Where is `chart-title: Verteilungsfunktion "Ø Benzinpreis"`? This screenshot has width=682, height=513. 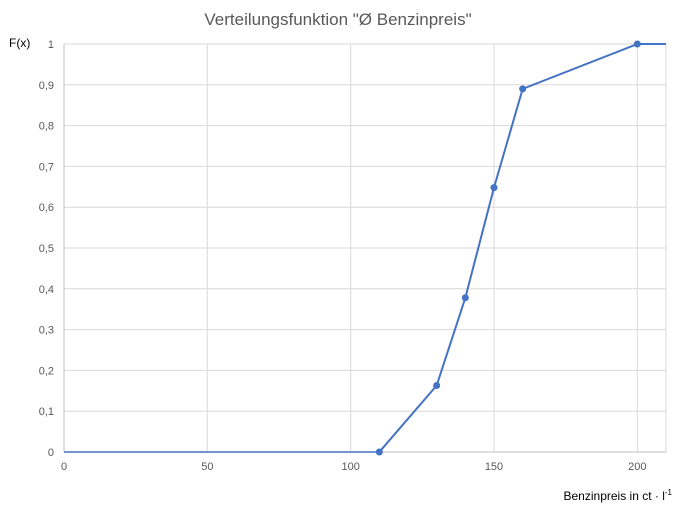 chart-title: Verteilungsfunktion "Ø Benzinpreis" is located at coordinates (337, 19).